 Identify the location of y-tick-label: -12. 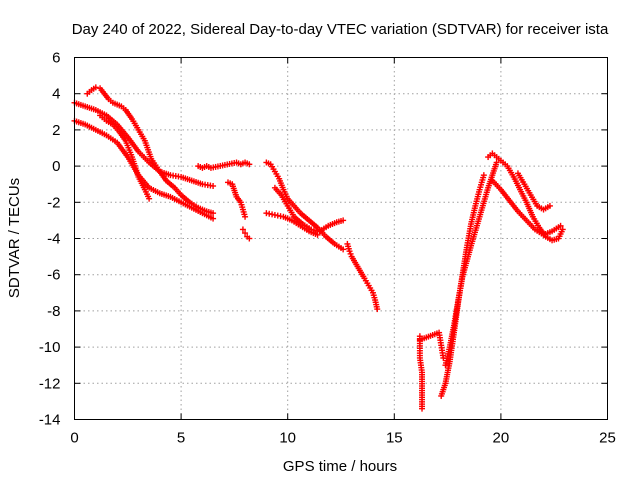
(50, 383).